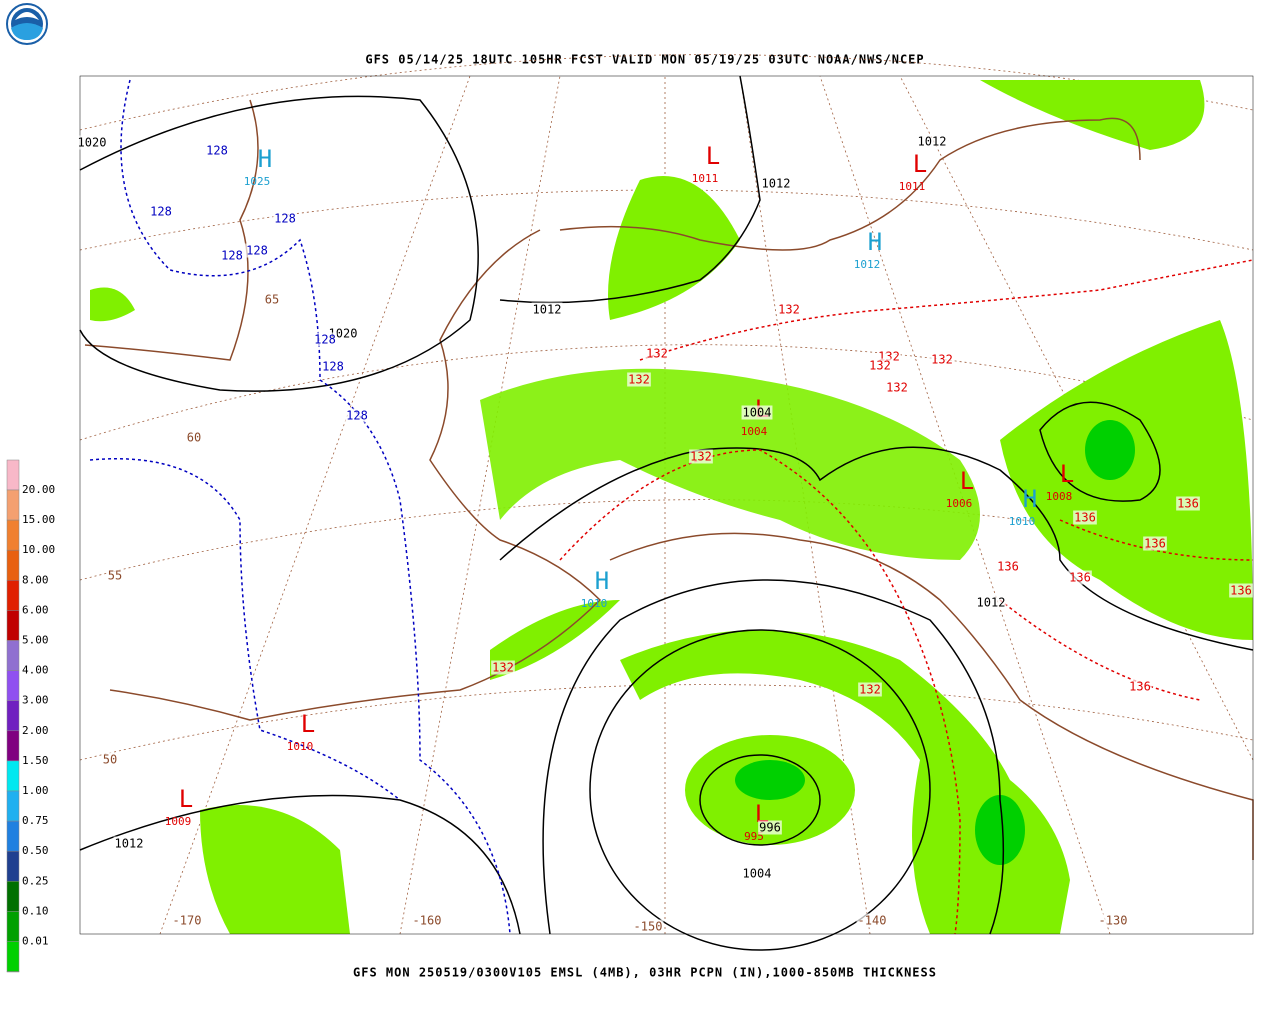  I want to click on center-value: 1009, so click(178, 821).